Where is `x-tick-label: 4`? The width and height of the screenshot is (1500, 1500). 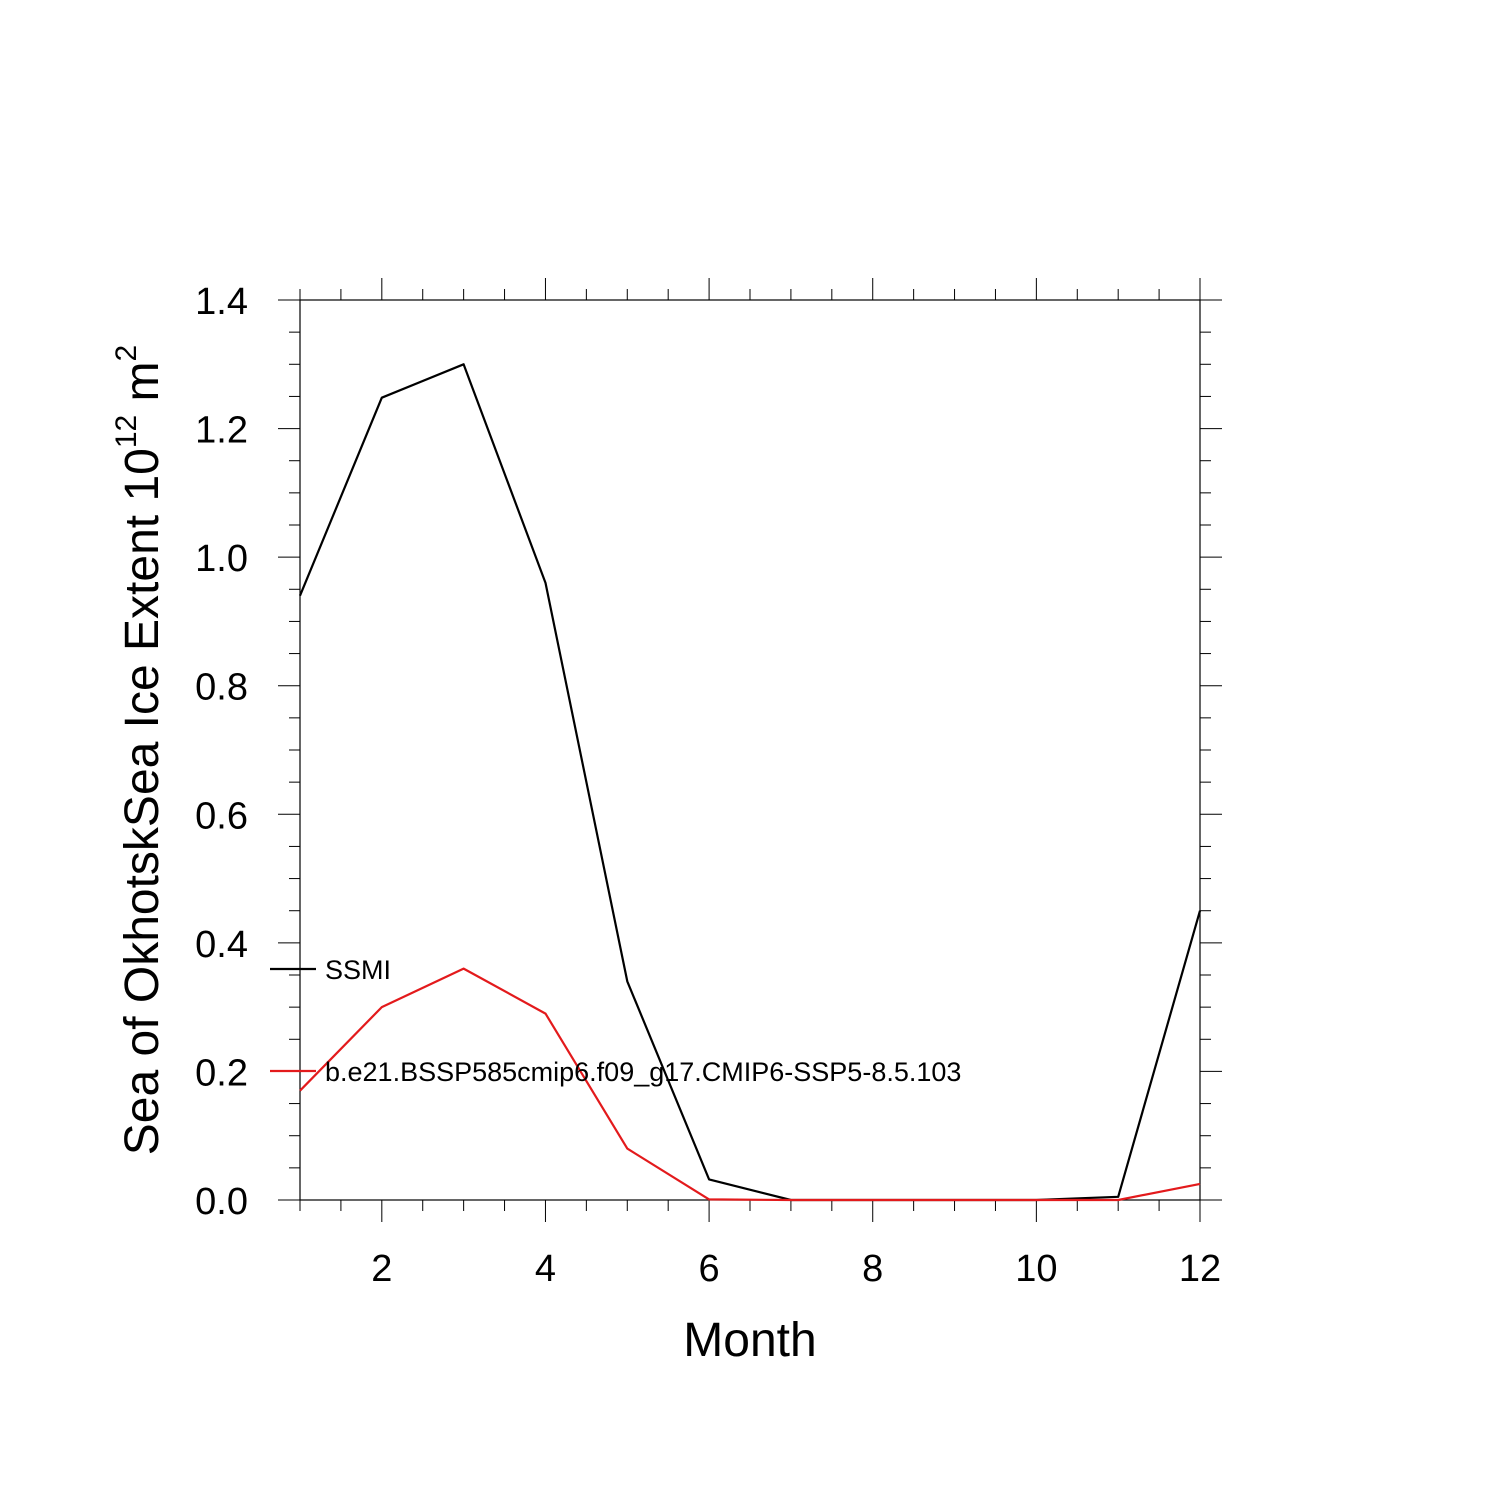 x-tick-label: 4 is located at coordinates (545, 1269).